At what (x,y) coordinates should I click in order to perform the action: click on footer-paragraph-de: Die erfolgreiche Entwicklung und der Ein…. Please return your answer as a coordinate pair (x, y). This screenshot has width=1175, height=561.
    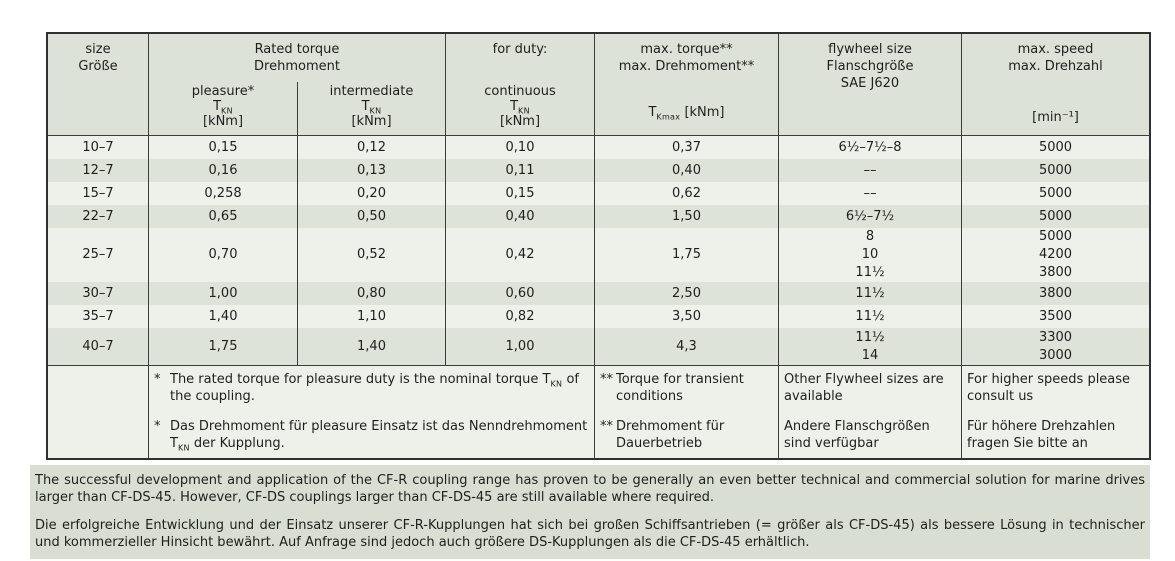
    Looking at the image, I should click on (590, 534).